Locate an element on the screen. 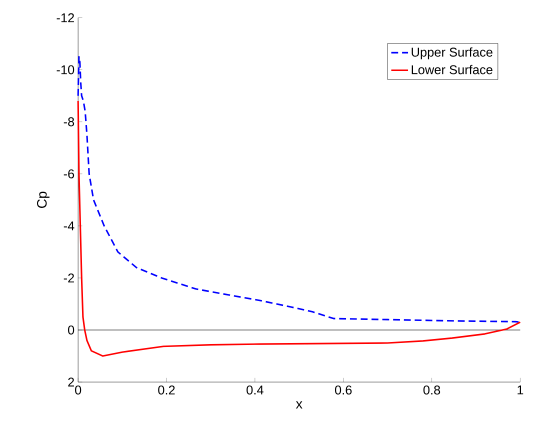 The width and height of the screenshot is (533, 436). y-tick-label: -8 is located at coordinates (69, 121).